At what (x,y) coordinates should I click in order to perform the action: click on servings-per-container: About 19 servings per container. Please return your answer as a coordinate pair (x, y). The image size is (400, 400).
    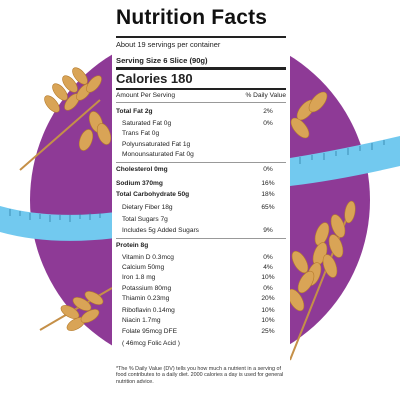
    Looking at the image, I should click on (168, 44).